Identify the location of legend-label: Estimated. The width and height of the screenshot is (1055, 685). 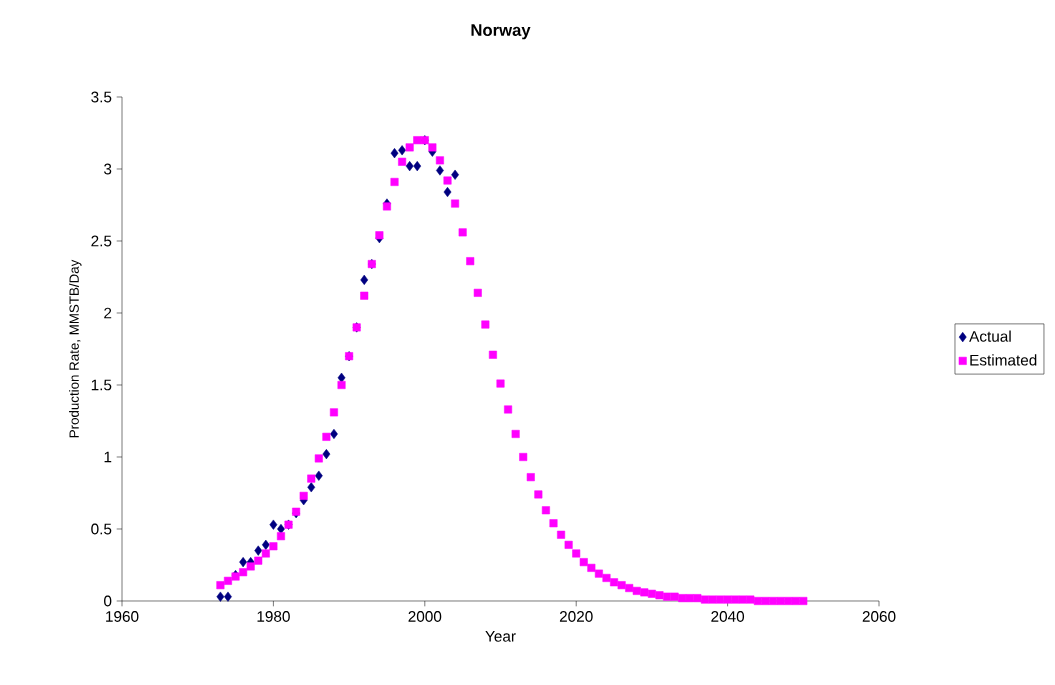
(1003, 360).